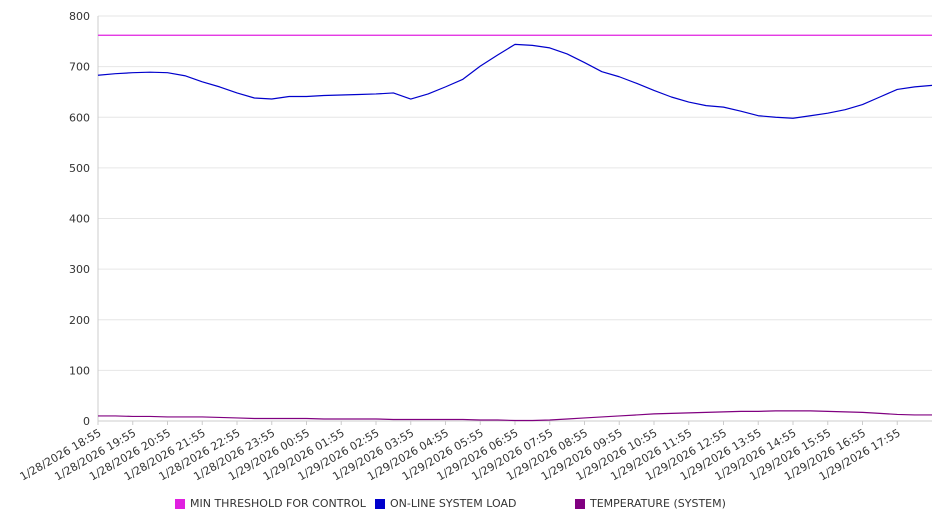  What do you see at coordinates (658, 503) in the screenshot?
I see `legend-label-temperature: TEMPERATURE (SYSTEM)` at bounding box center [658, 503].